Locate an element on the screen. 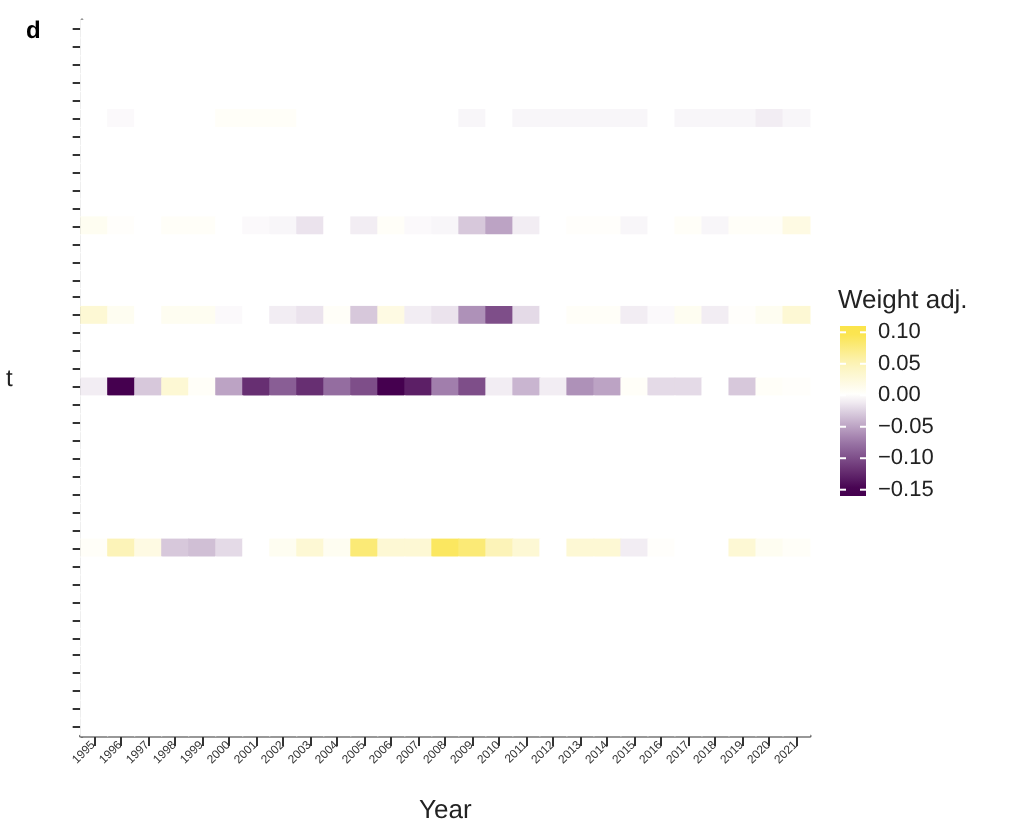 The height and width of the screenshot is (832, 1012). x-axis-title: Year is located at coordinates (446, 809).